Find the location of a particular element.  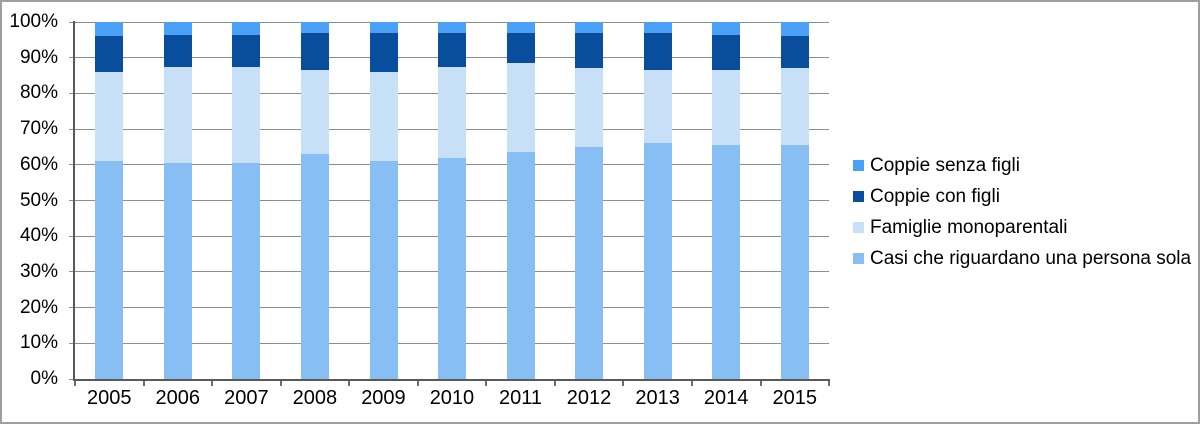

bar-2015 is located at coordinates (794, 200).